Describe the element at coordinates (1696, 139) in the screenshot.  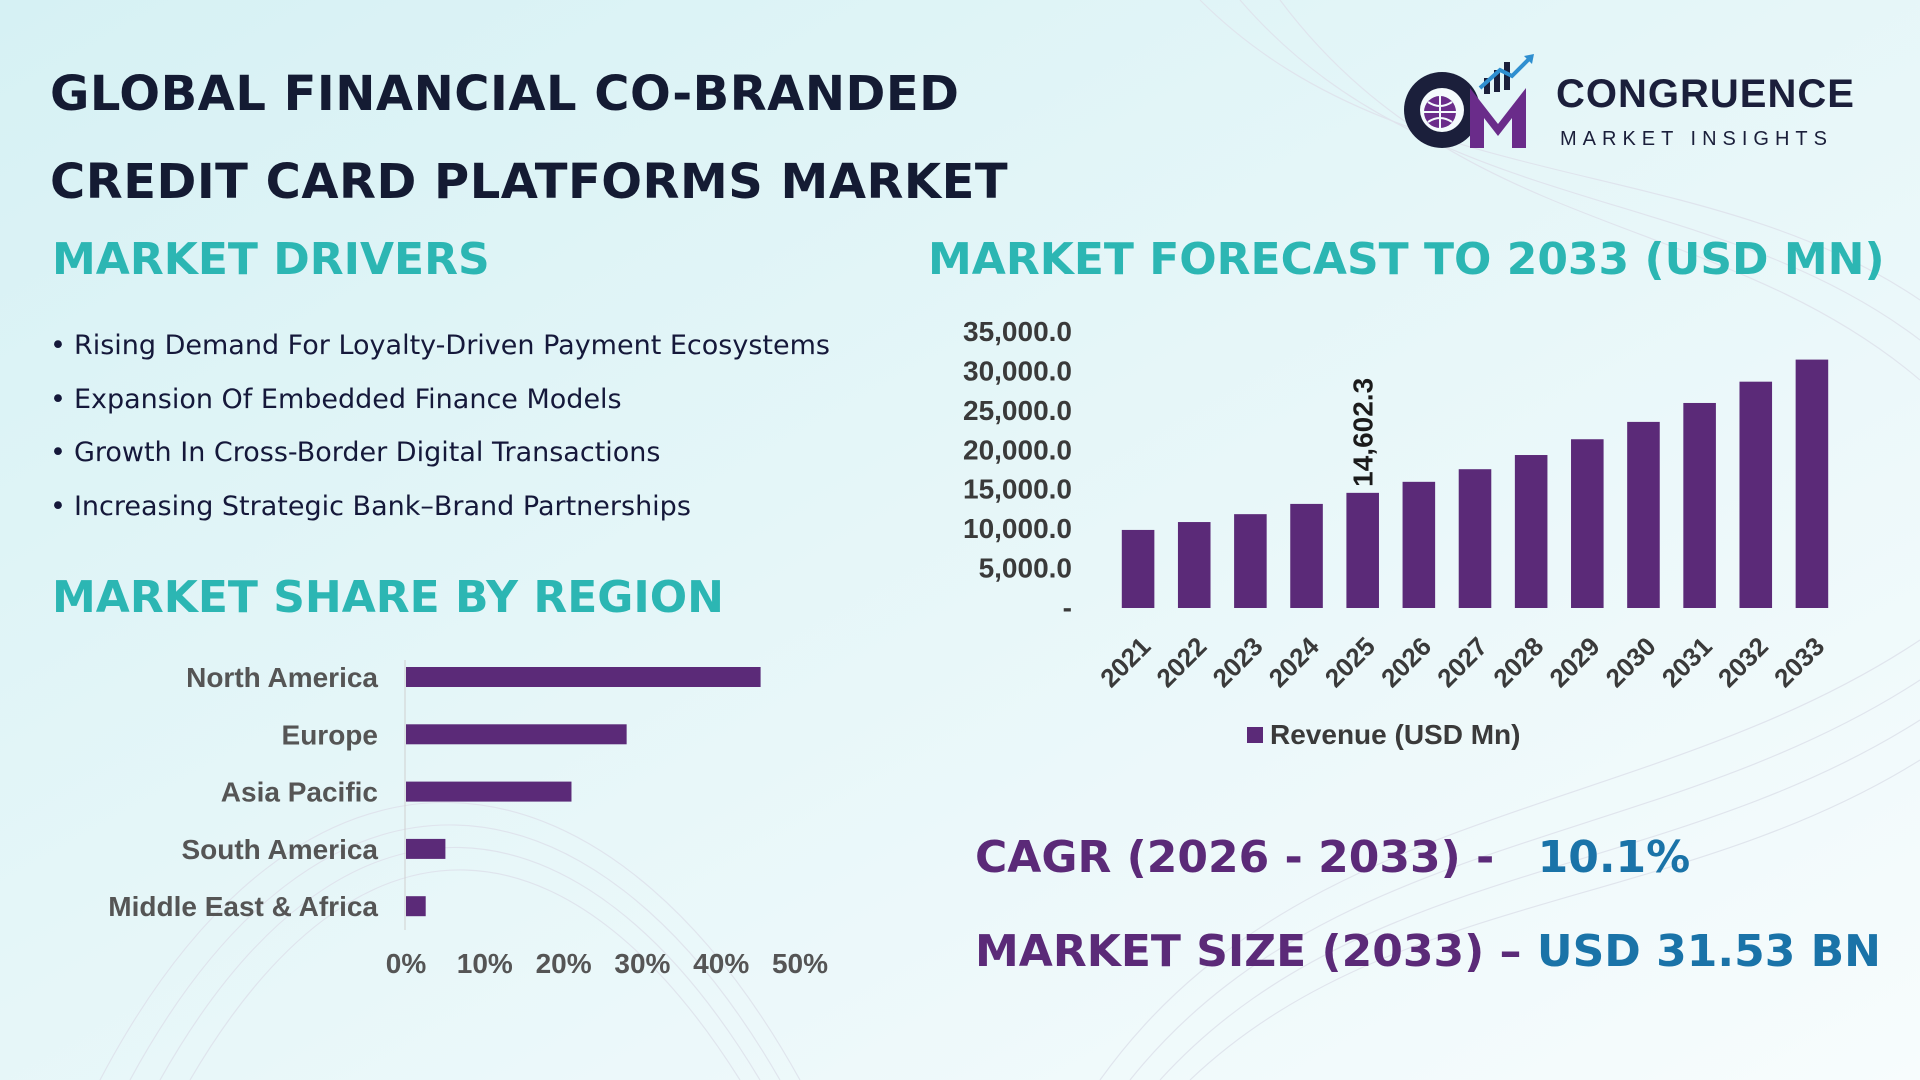
I see `logo-tagline: MARKET INSIGHTS` at that location.